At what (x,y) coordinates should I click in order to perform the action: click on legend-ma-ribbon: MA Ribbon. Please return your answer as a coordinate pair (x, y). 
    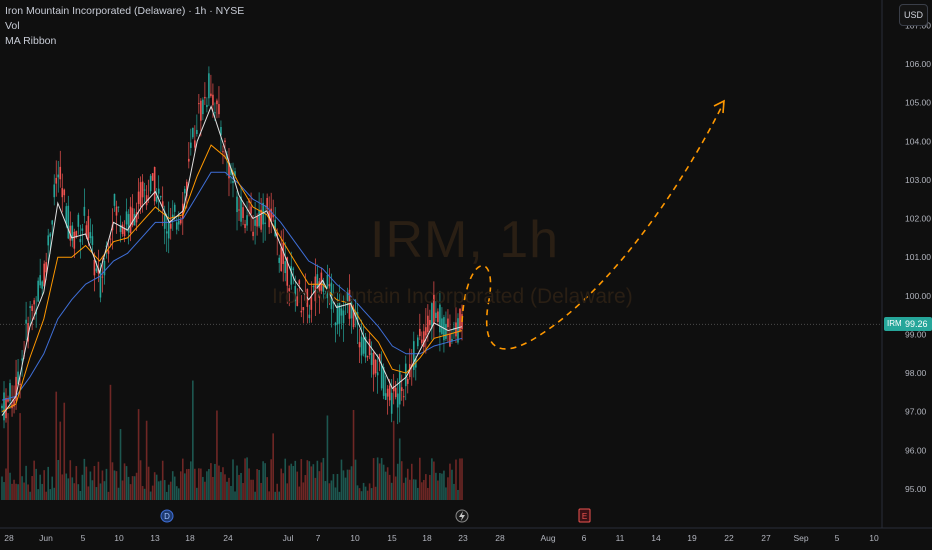
    Looking at the image, I should click on (31, 41).